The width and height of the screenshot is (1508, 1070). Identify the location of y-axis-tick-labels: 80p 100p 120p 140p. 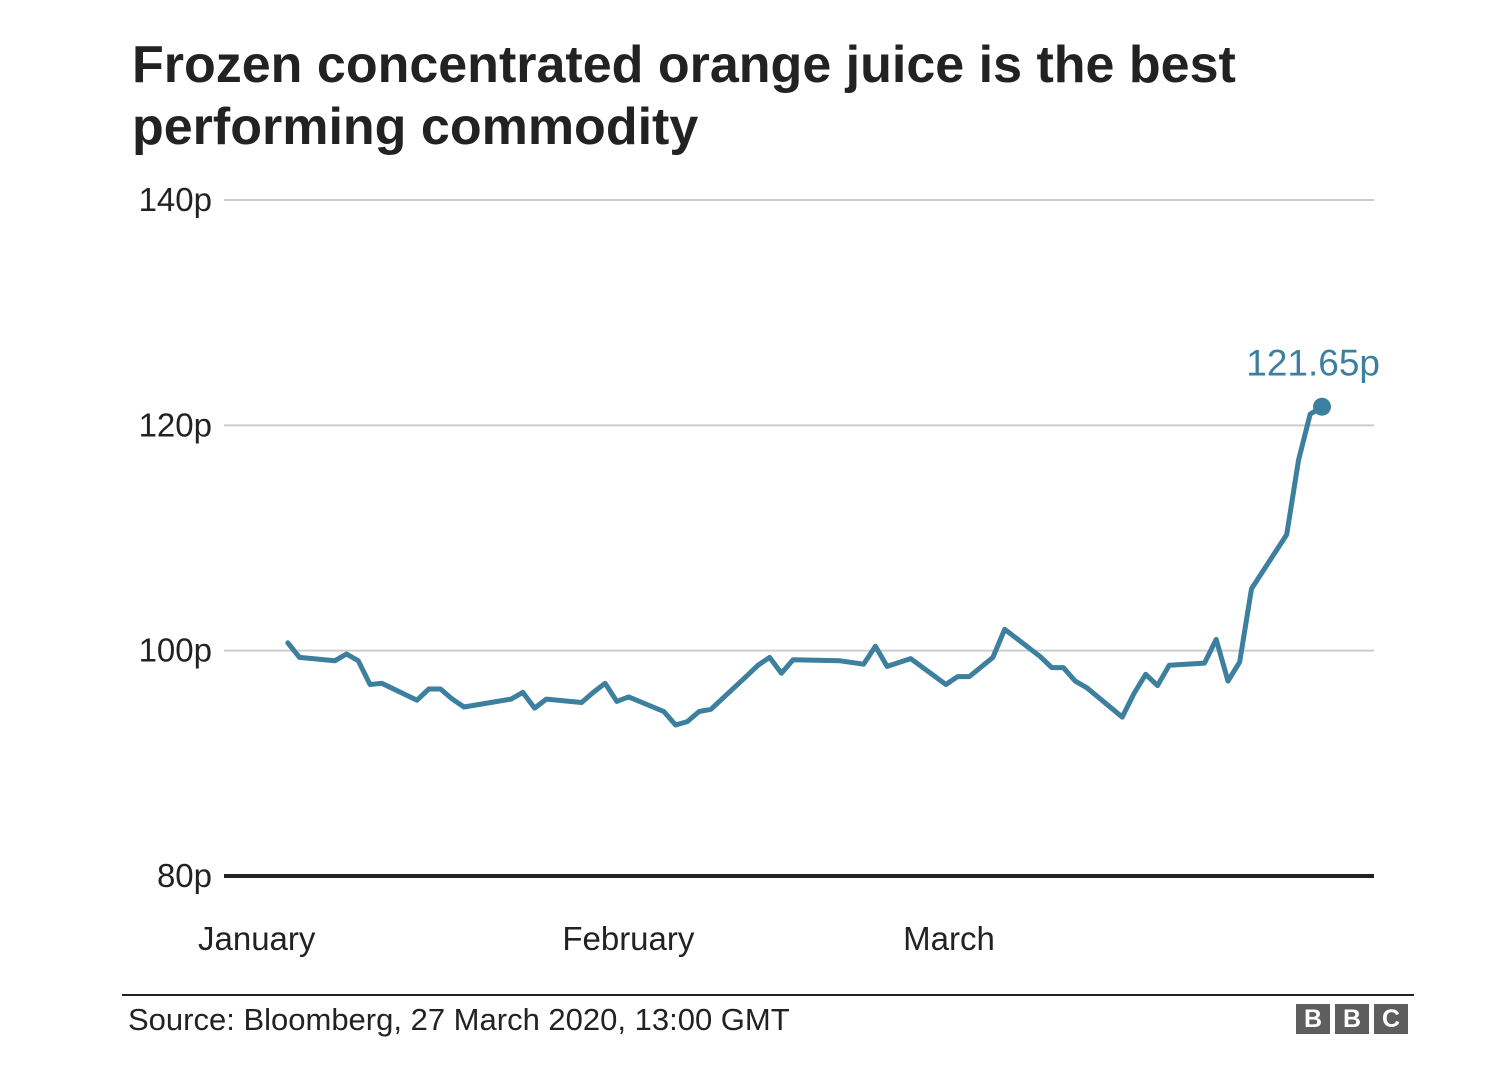
(175, 537).